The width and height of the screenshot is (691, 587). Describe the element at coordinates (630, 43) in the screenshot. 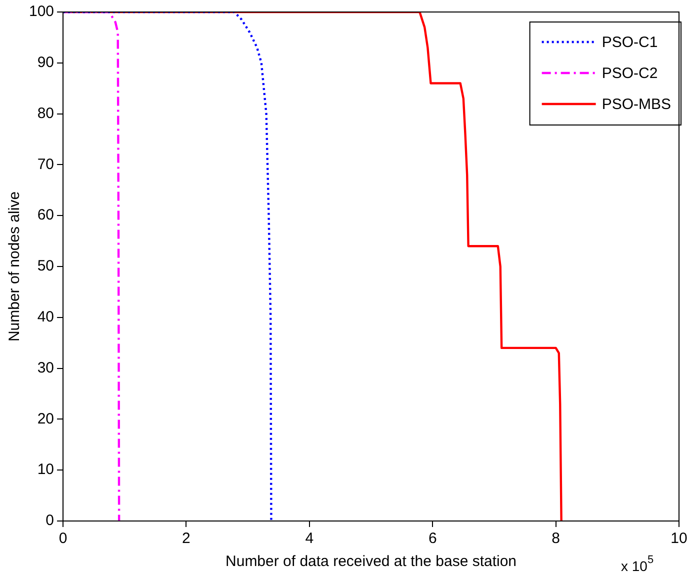

I see `legend-label: PSO-C1` at that location.